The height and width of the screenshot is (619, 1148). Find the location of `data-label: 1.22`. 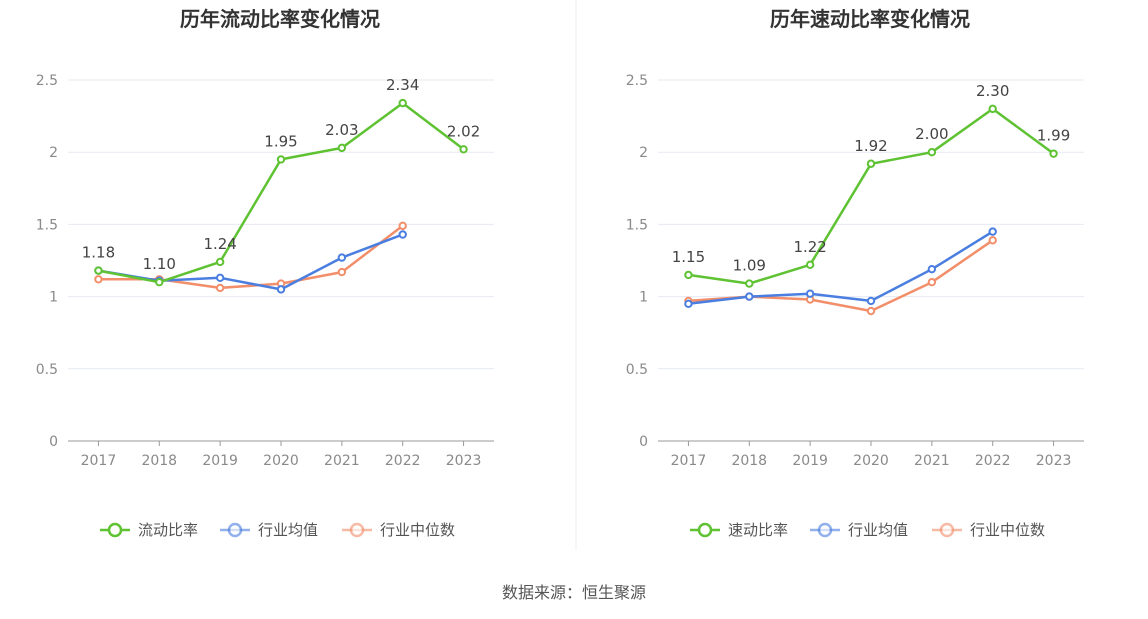

data-label: 1.22 is located at coordinates (809, 247).